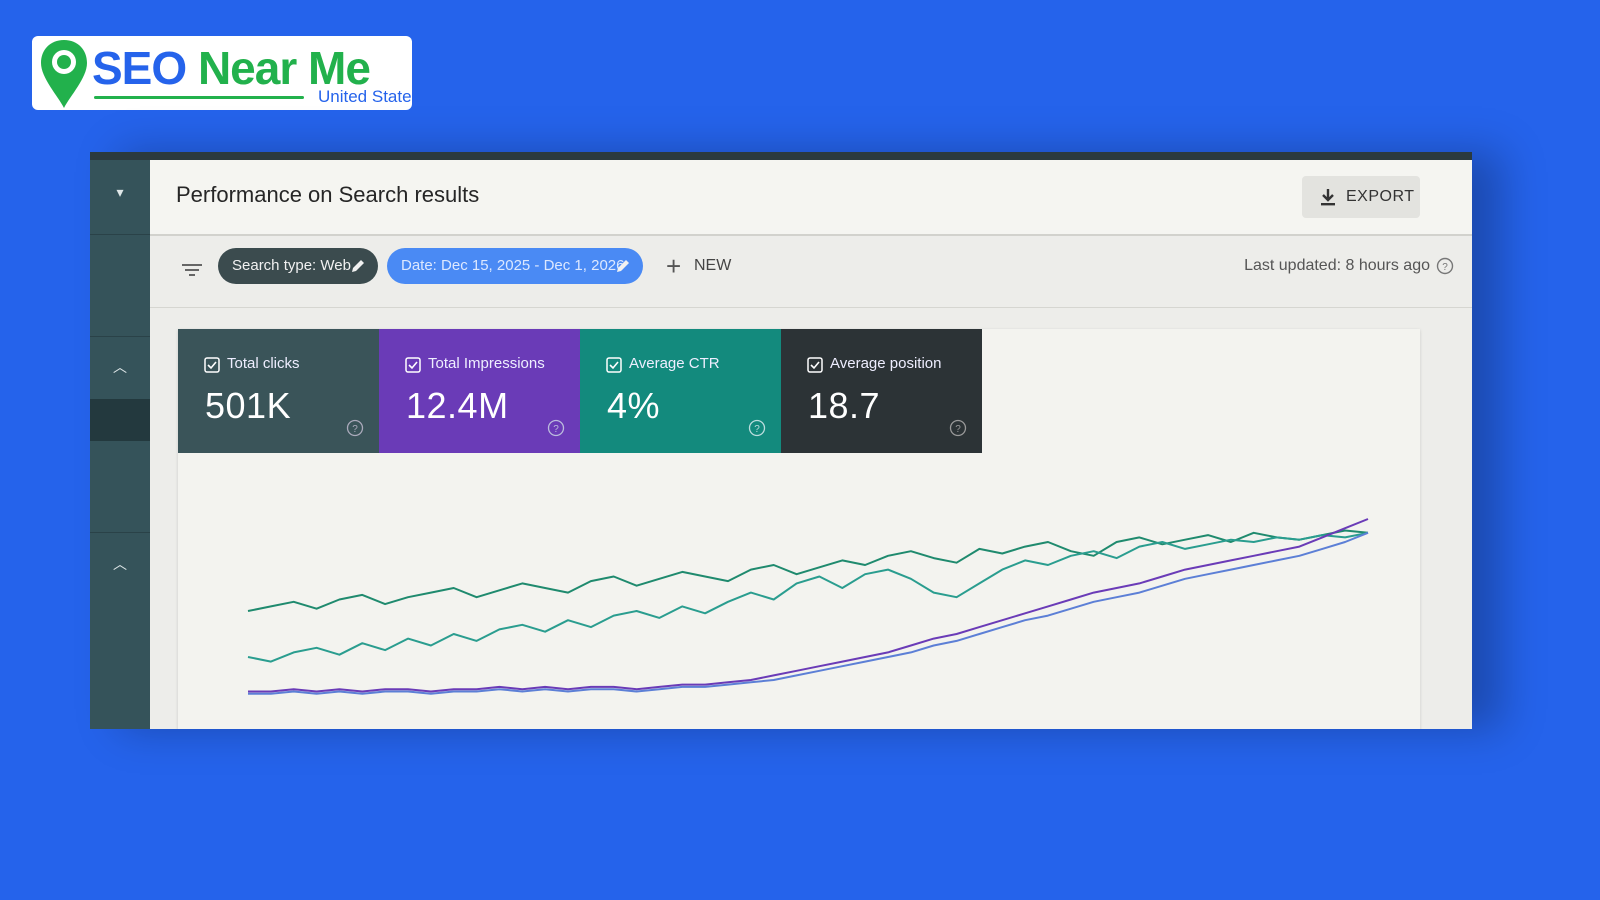 This screenshot has width=1600, height=900. Describe the element at coordinates (120, 192) in the screenshot. I see `caret-down-icon: ▾` at that location.